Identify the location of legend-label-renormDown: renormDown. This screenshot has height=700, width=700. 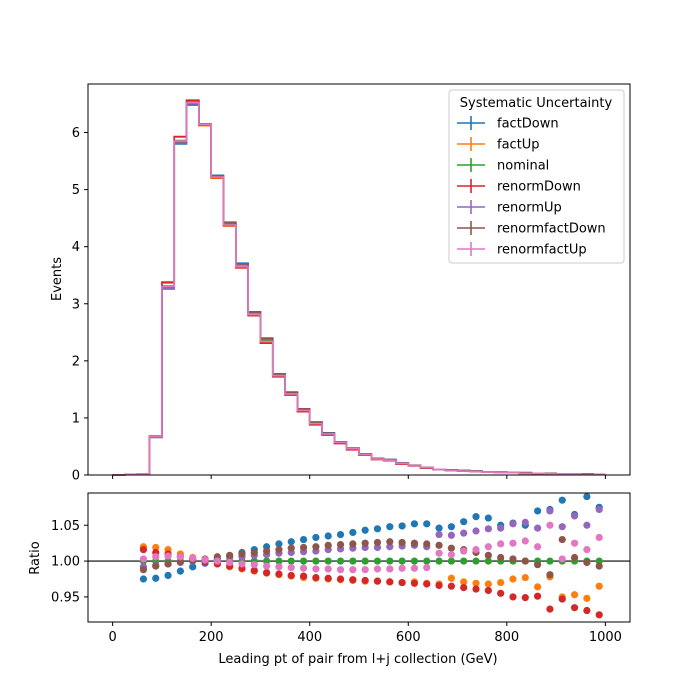
(539, 187).